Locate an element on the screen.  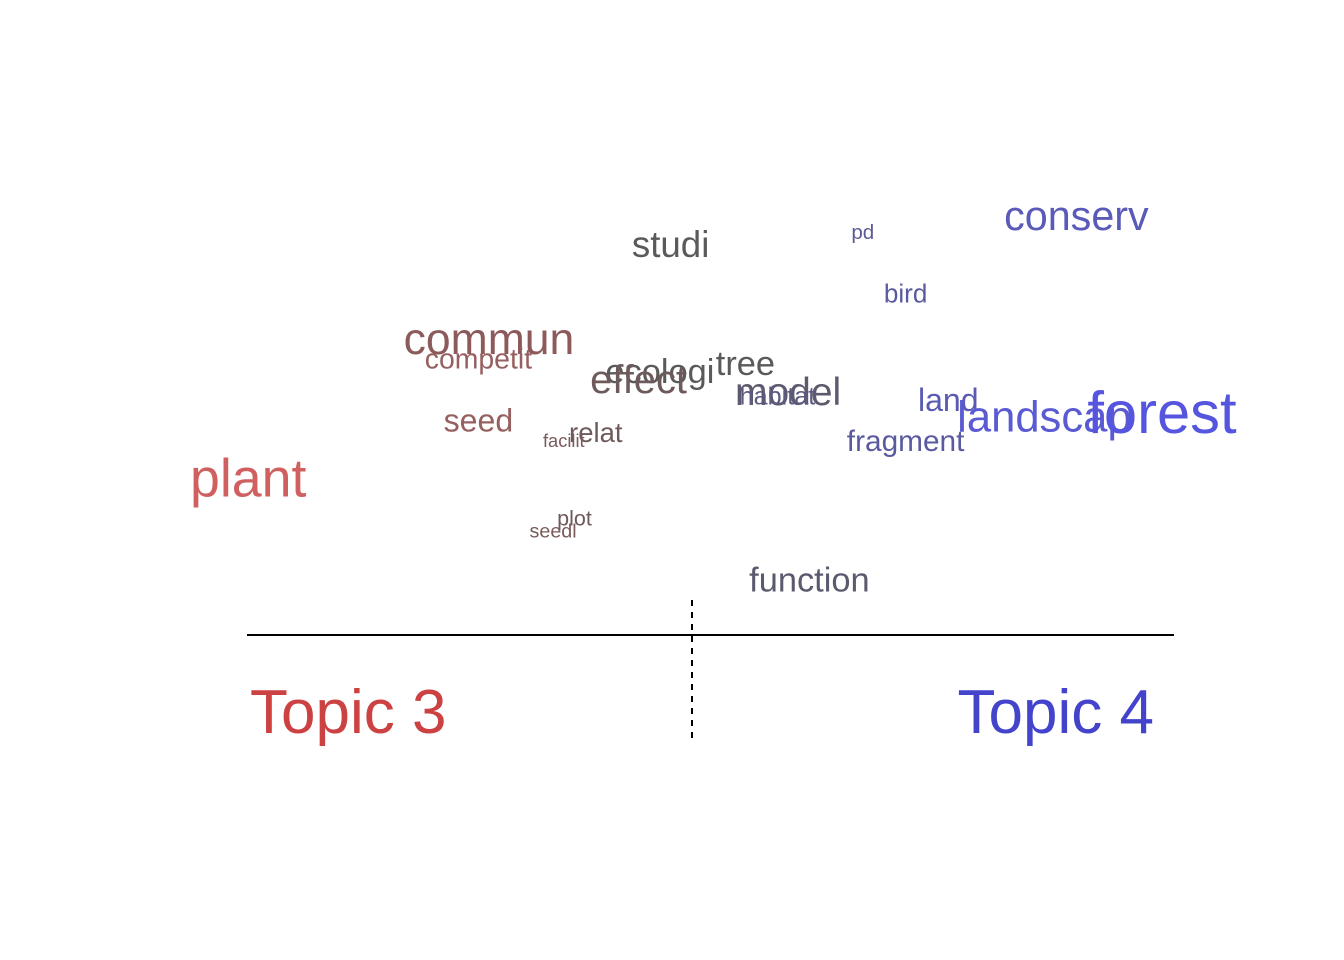
word-tree: tree is located at coordinates (745, 364).